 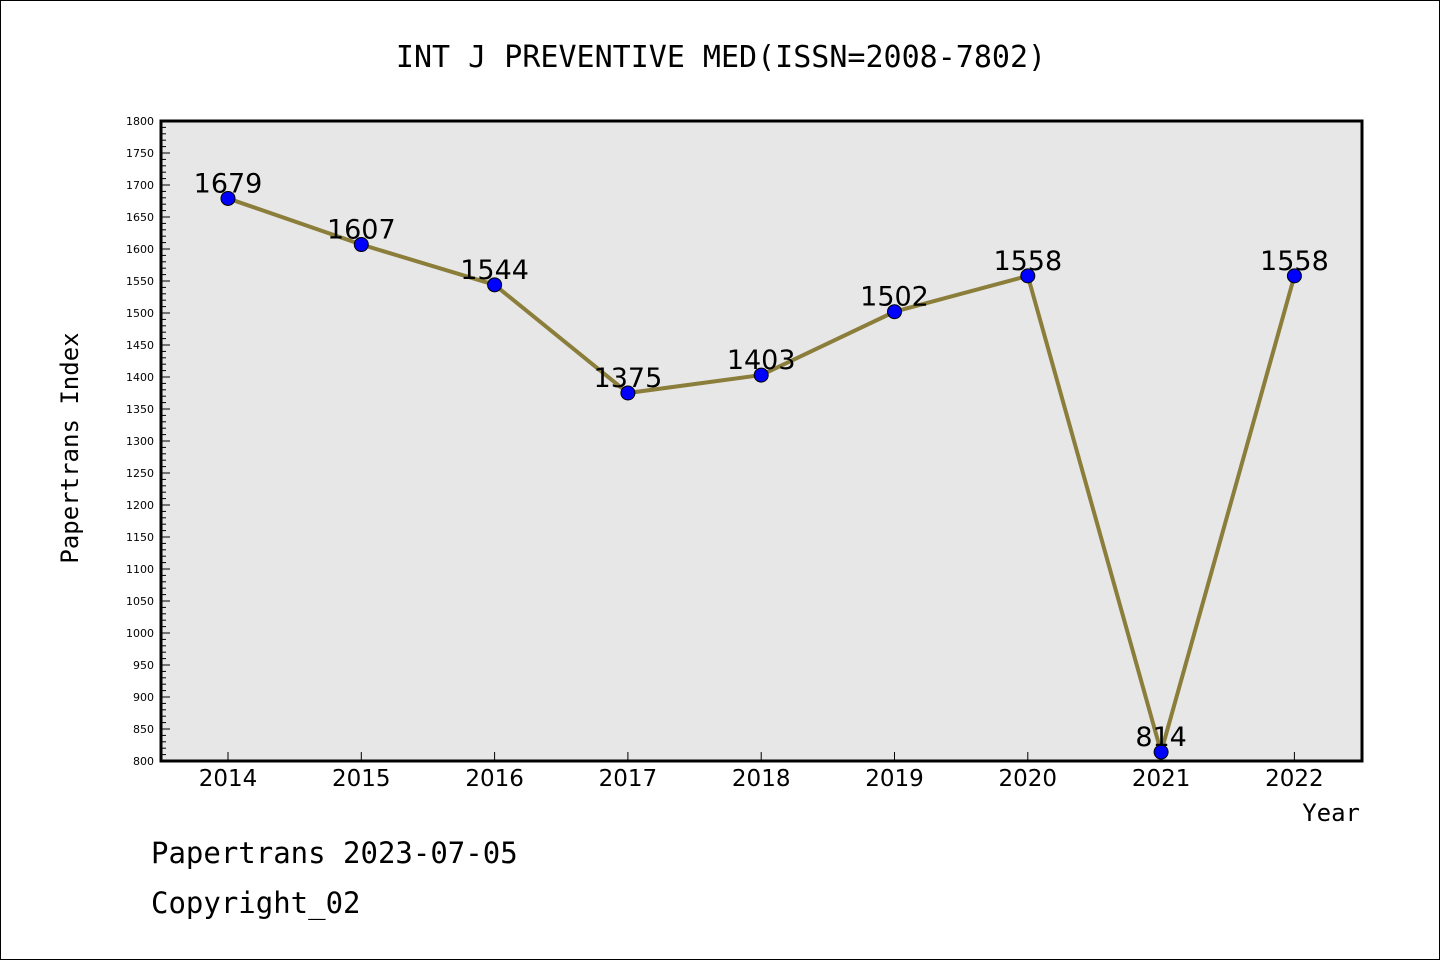 What do you see at coordinates (140, 313) in the screenshot?
I see `y-tick-label: 1500` at bounding box center [140, 313].